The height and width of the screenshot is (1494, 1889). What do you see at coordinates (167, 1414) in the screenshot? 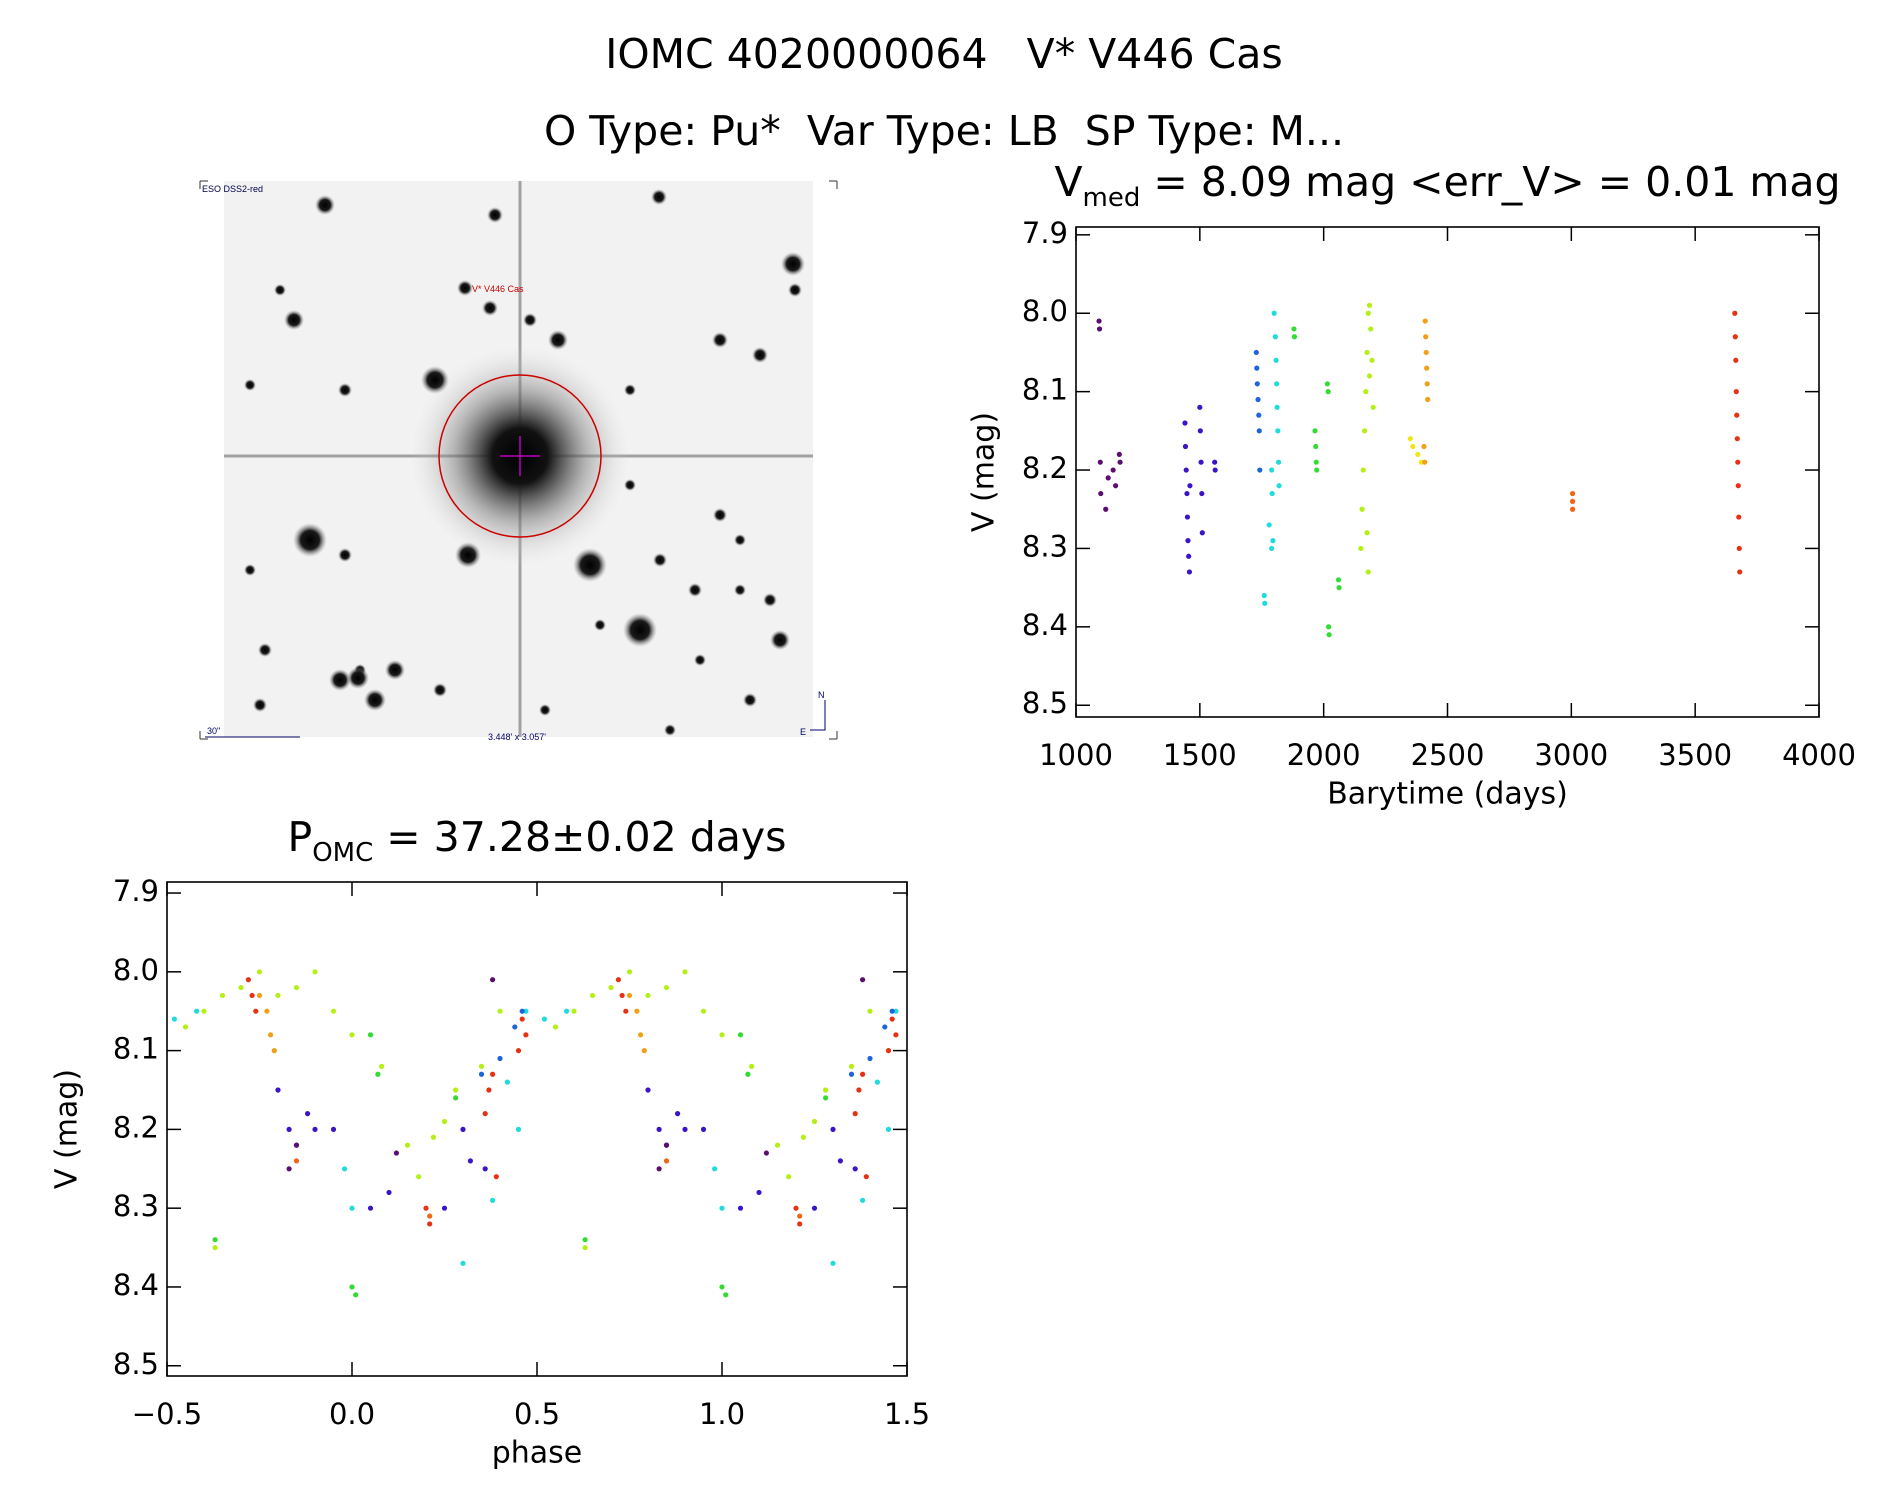
I see `x-tick-label: −0.5` at bounding box center [167, 1414].